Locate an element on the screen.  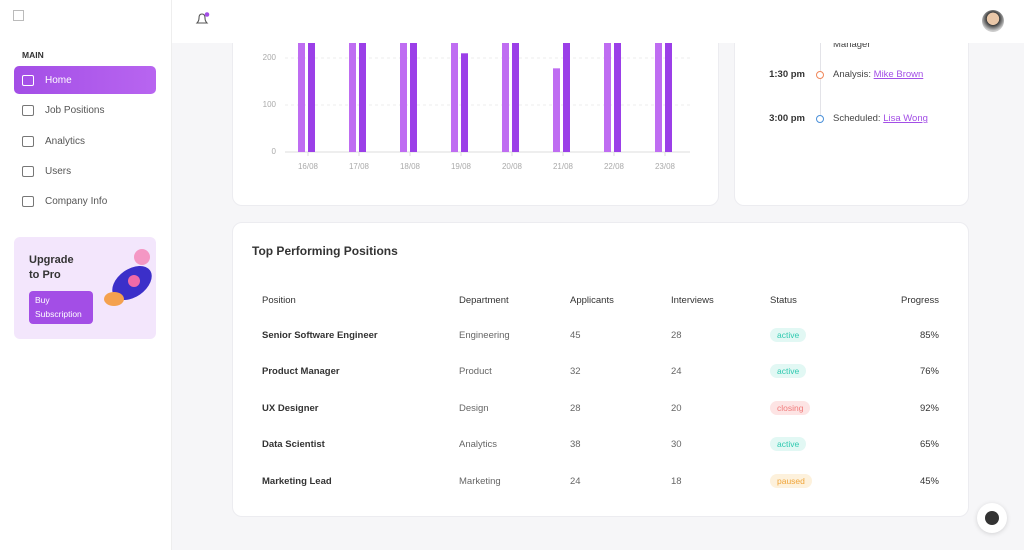
table-cell: 38 is located at coordinates (575, 445).